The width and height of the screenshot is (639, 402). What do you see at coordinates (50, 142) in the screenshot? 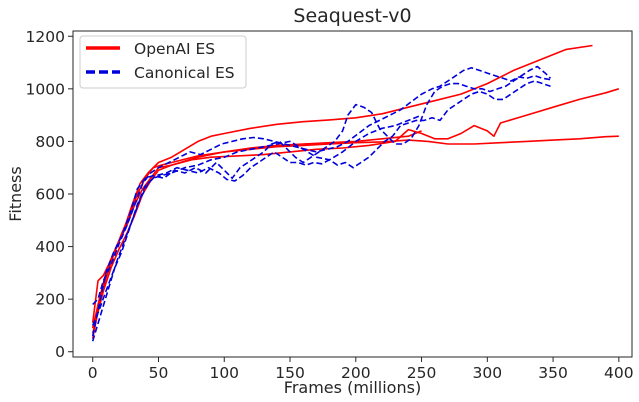
I see `y-tick-label: 800` at bounding box center [50, 142].